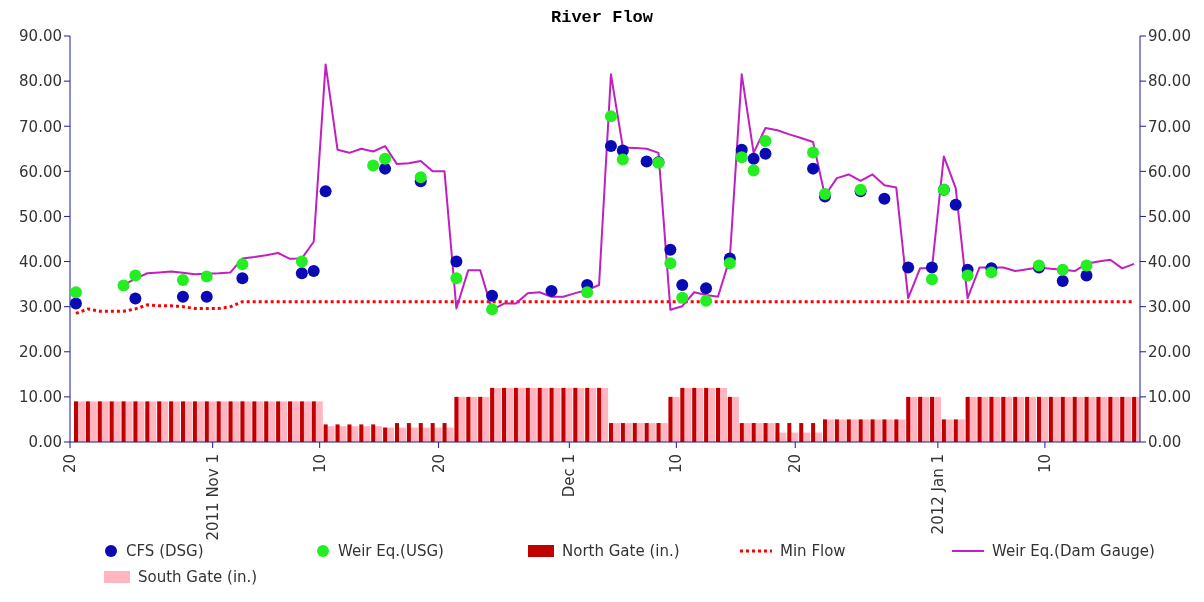 This screenshot has width=1204, height=602. What do you see at coordinates (391, 551) in the screenshot?
I see `legend-label: Weir Eq.(USG)` at bounding box center [391, 551].